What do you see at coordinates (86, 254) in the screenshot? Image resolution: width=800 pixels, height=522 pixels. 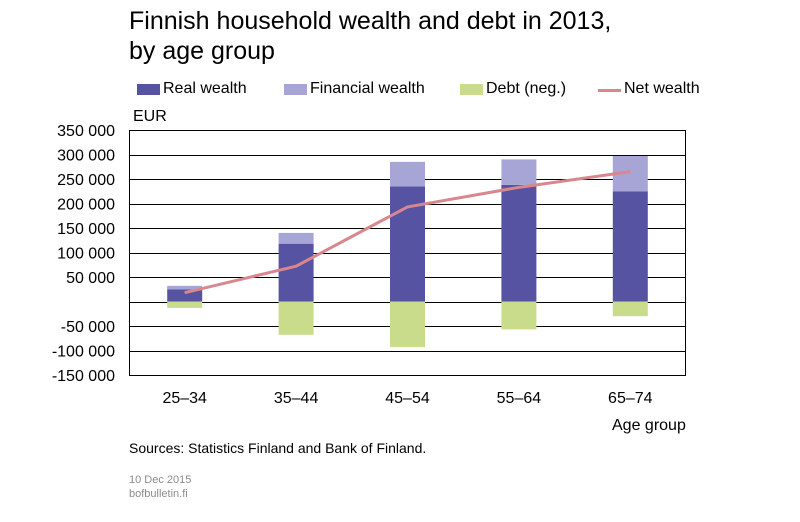 I see `y-tick-label: 100 000` at bounding box center [86, 254].